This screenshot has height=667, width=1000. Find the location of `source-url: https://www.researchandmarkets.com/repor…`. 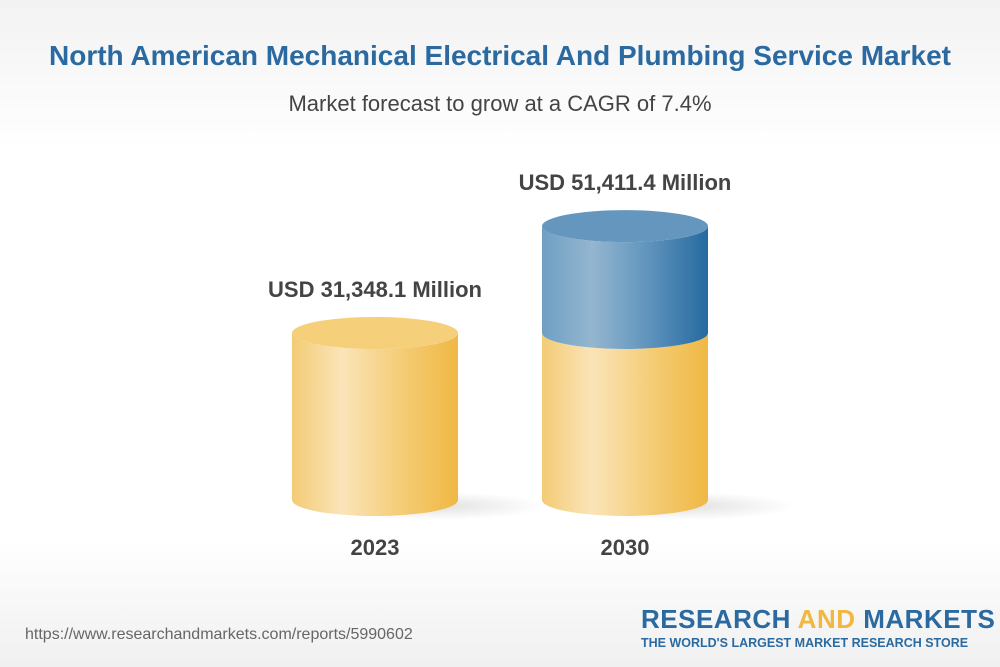

source-url: https://www.researchandmarkets.com/repor… is located at coordinates (219, 634).